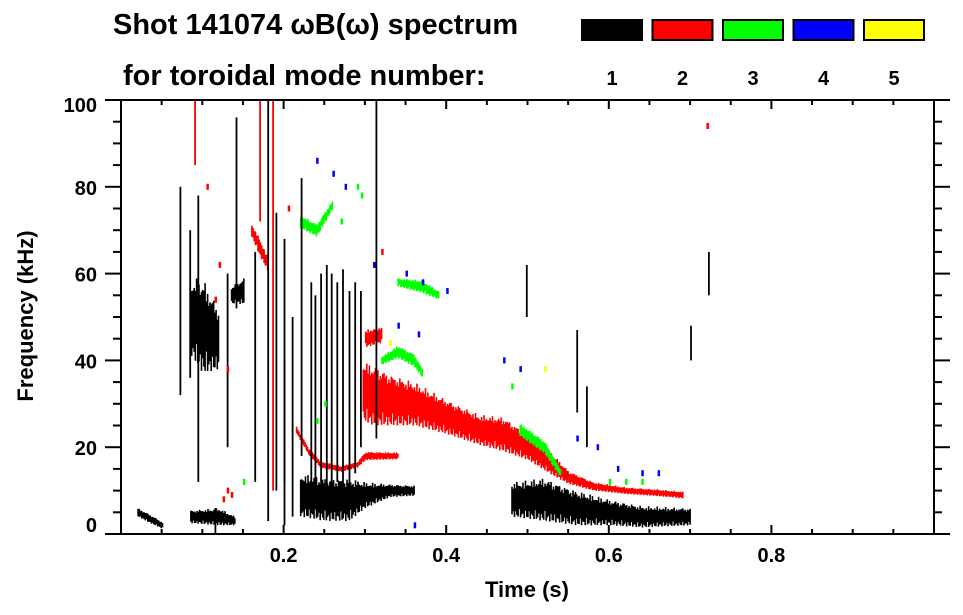 The image size is (963, 615). What do you see at coordinates (273, 425) in the screenshot?
I see `mode-2-spike` at bounding box center [273, 425].